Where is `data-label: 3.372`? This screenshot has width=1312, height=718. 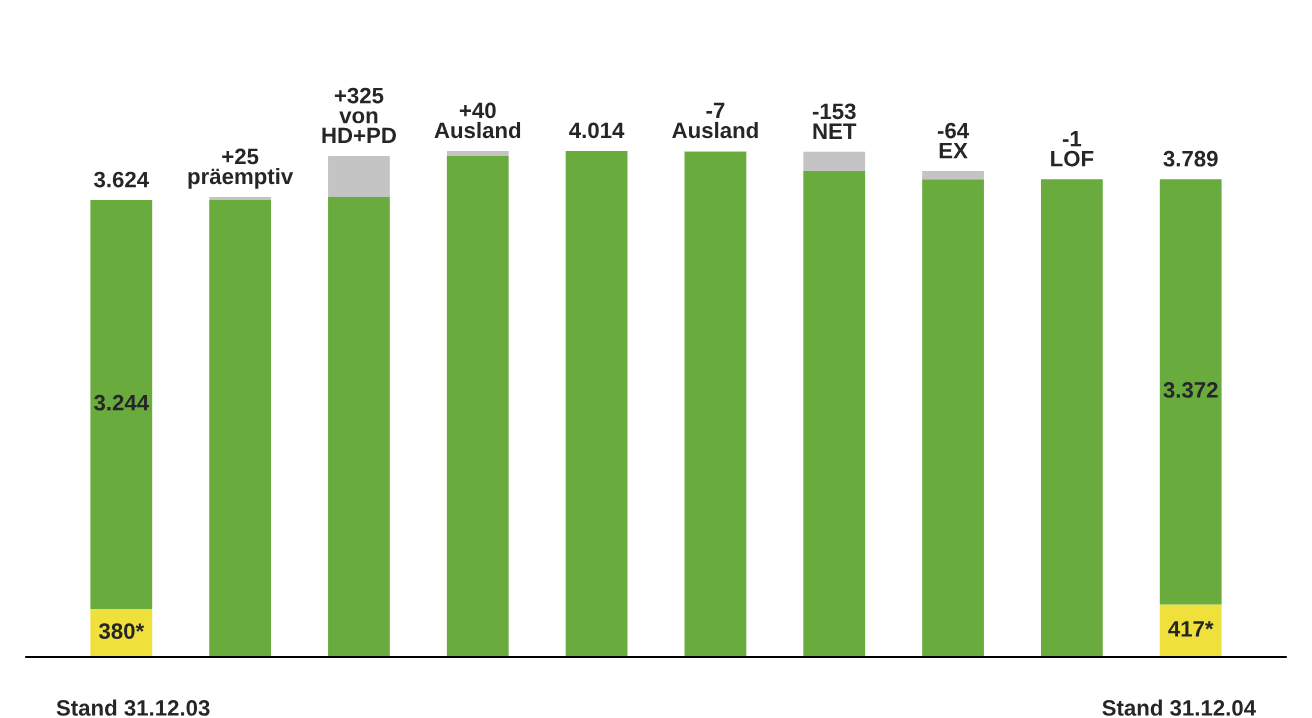 data-label: 3.372 is located at coordinates (1190, 390).